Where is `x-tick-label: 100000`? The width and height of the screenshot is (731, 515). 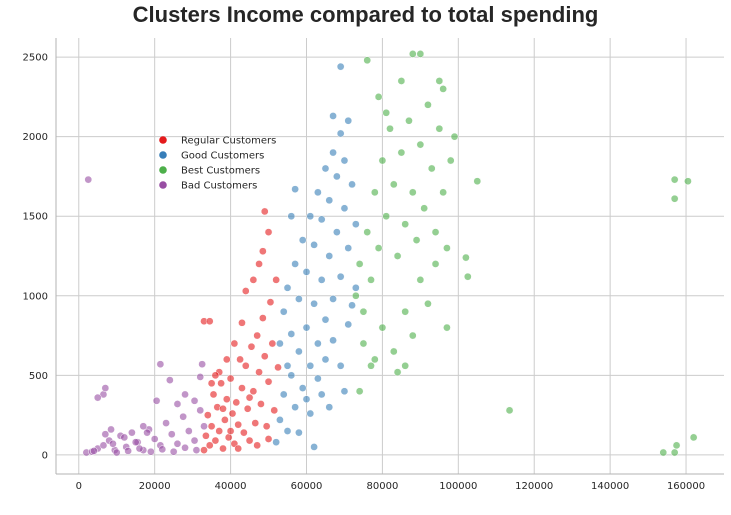 x-tick-label: 100000 is located at coordinates (458, 486).